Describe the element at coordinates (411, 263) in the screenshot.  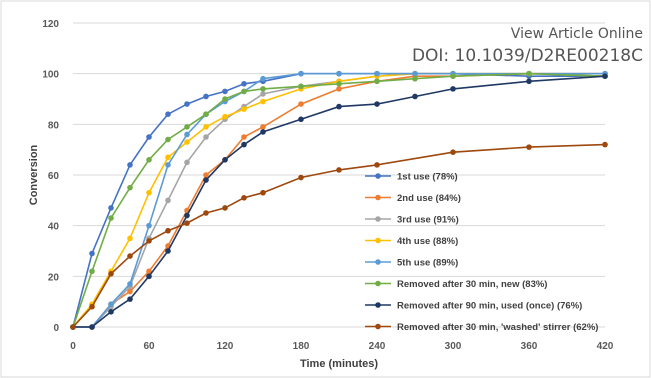
I see `legend-entry: 5th use (89%)` at that location.